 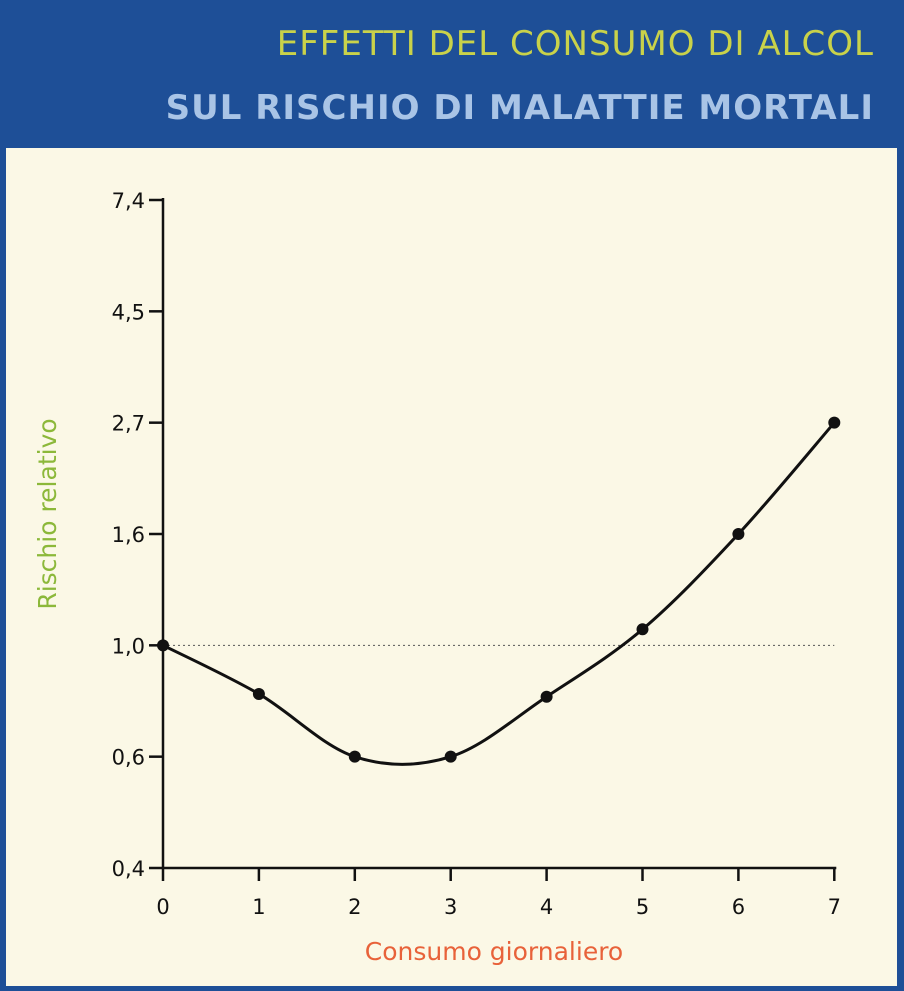 I want to click on x-tick-label: 5, so click(x=642, y=907).